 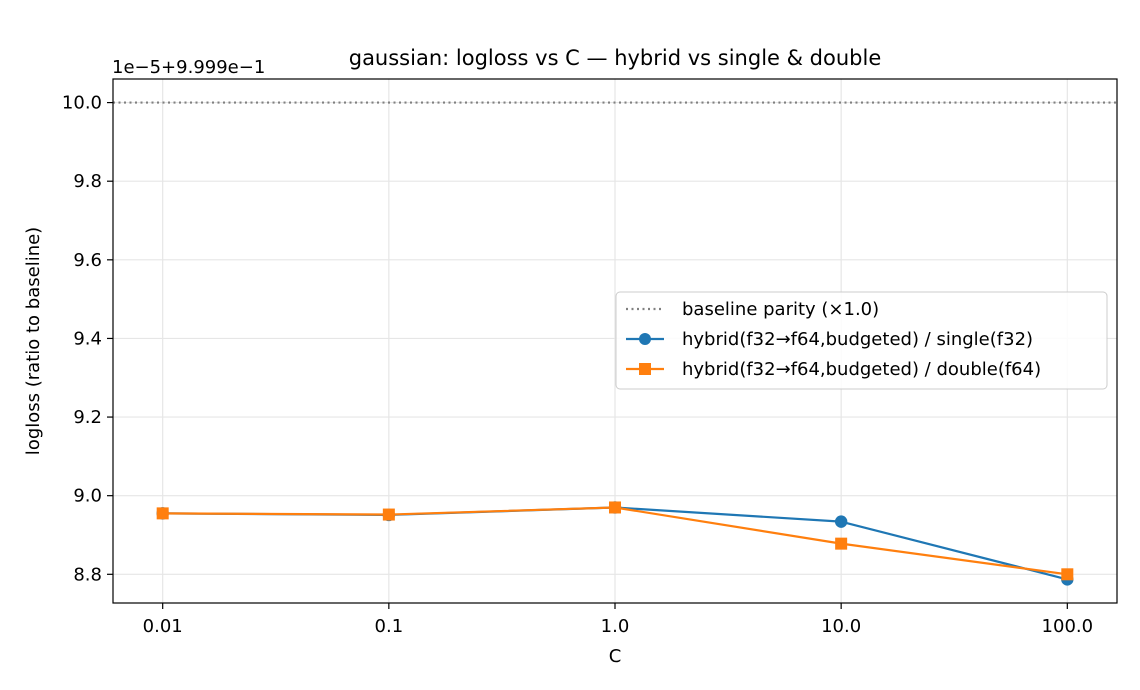 I want to click on y-tick-label: 8.8, so click(x=87, y=574).